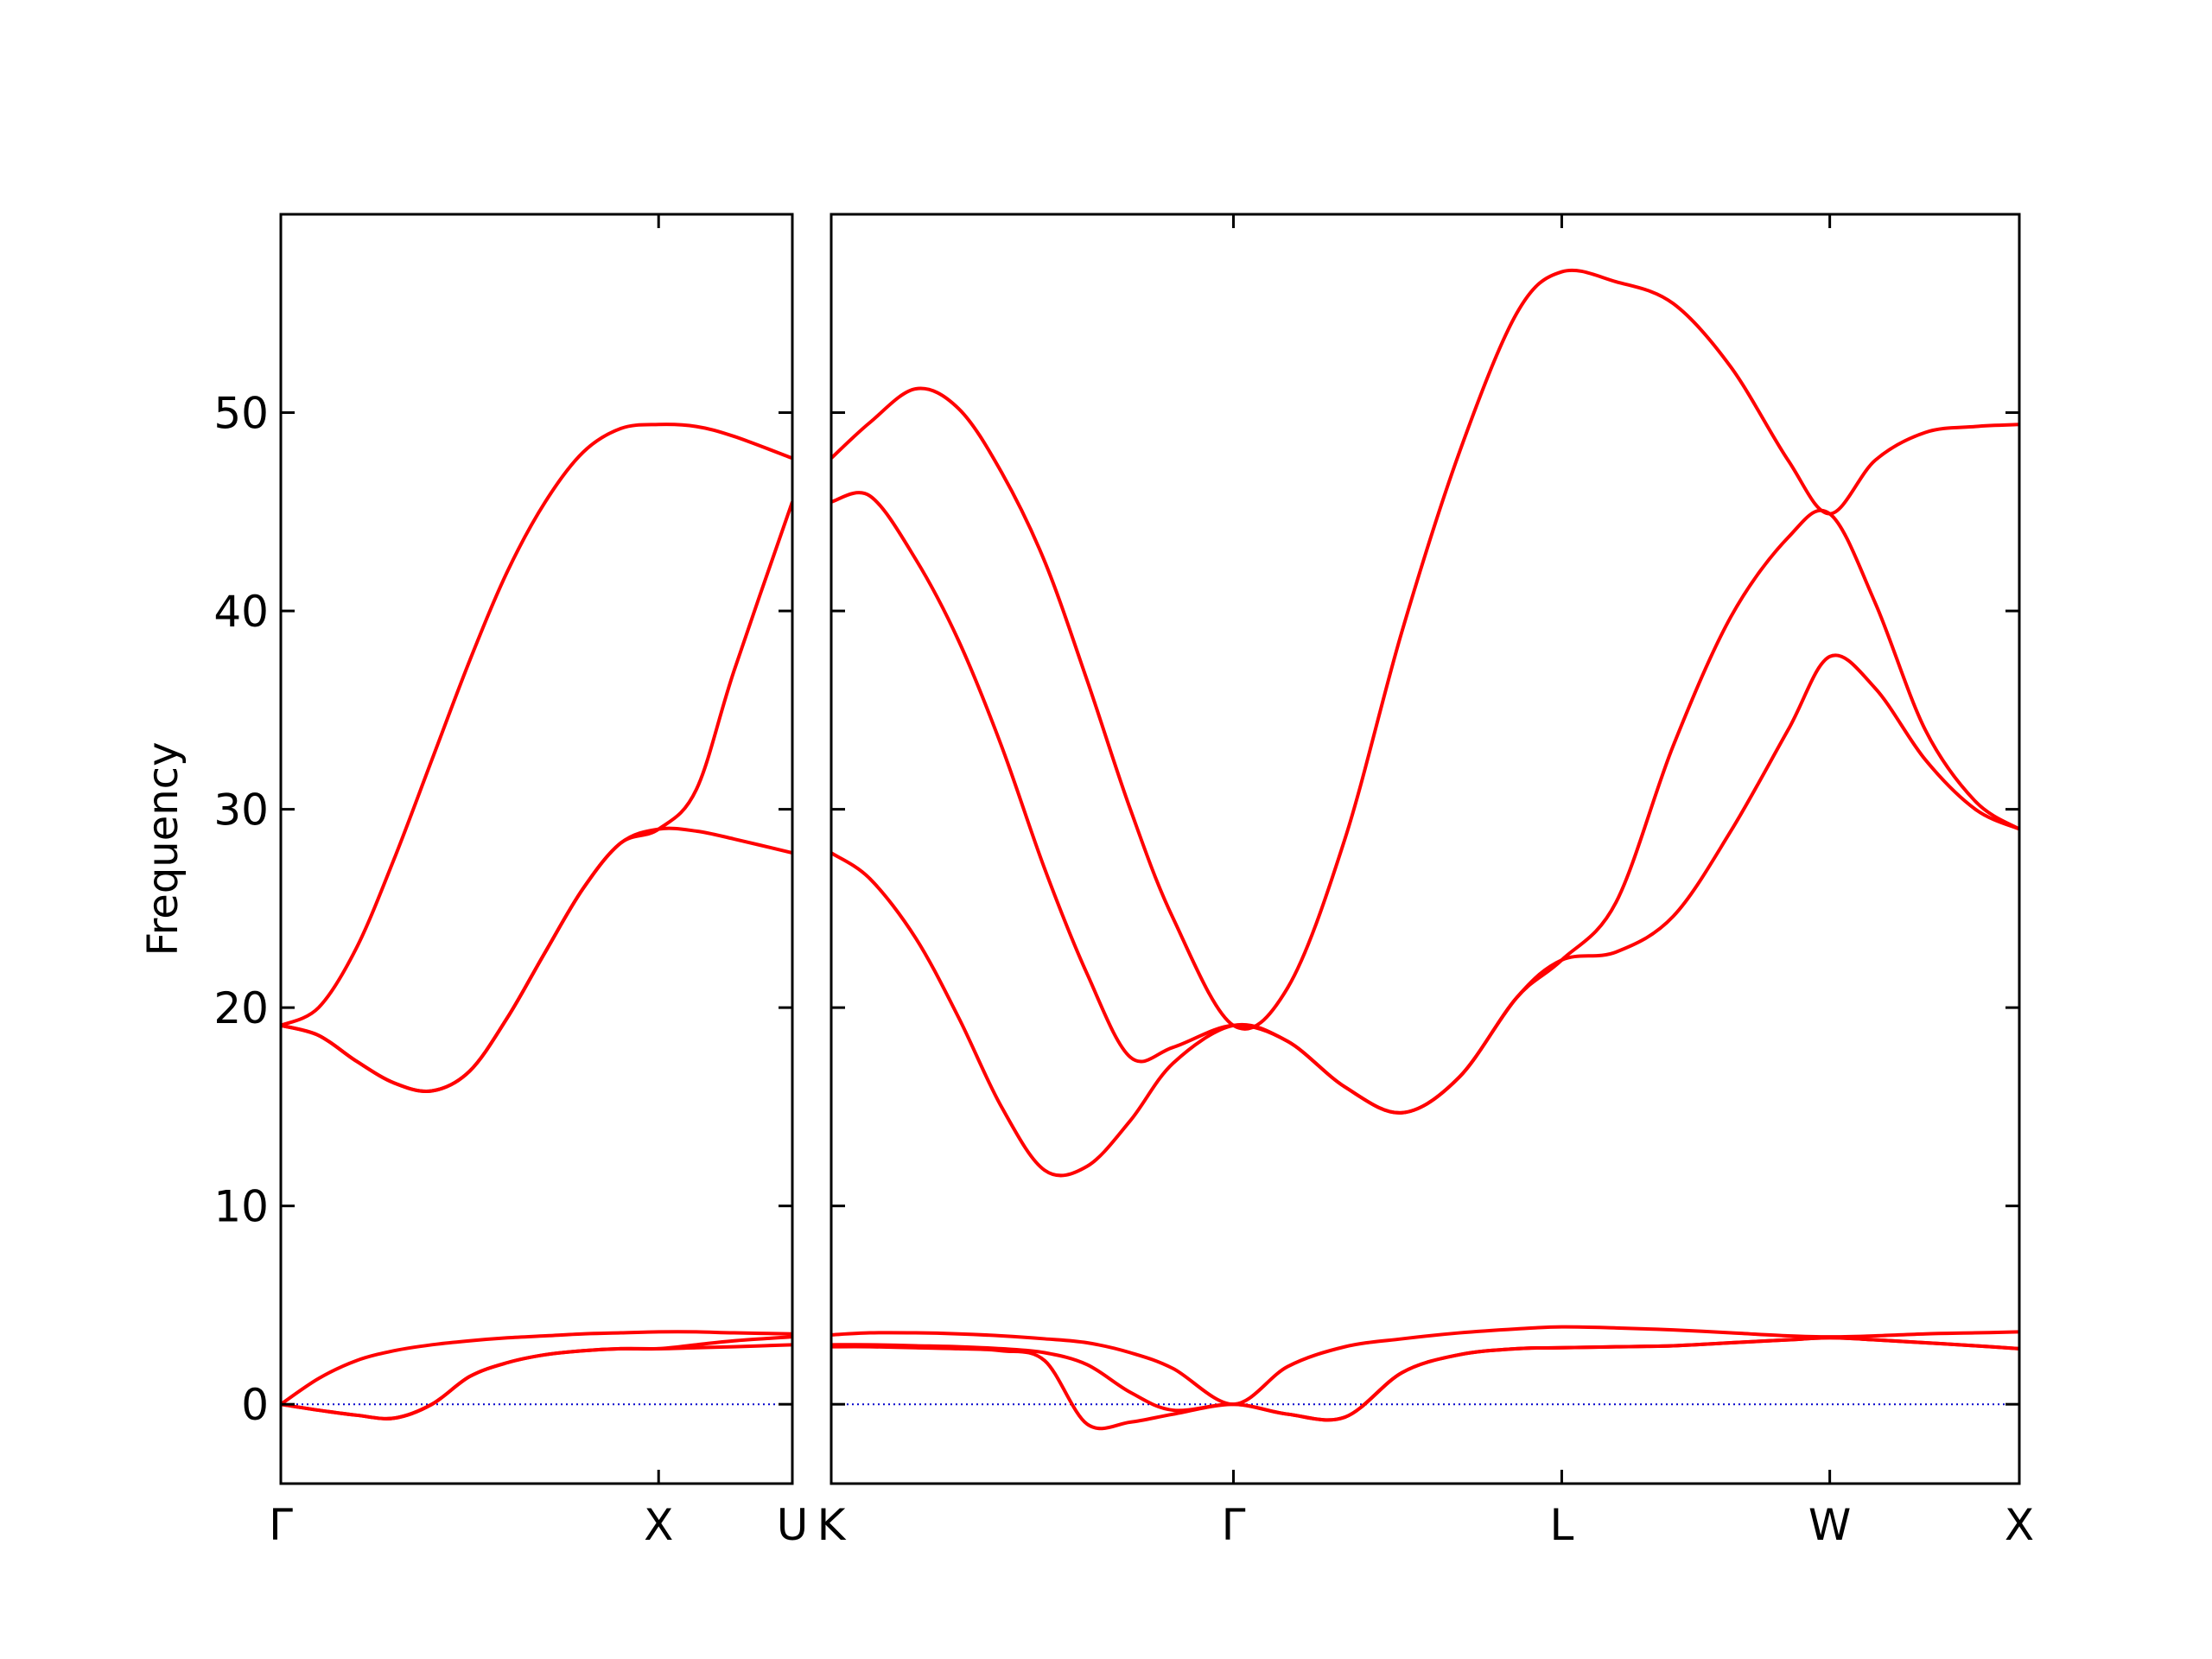 This screenshot has width=2212, height=1659. Describe the element at coordinates (255, 1405) in the screenshot. I see `y-tick-label: 0` at that location.